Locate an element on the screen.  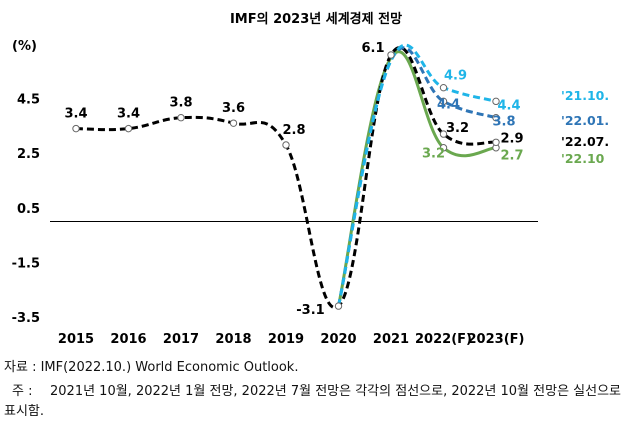
data-label: 2.8 is located at coordinates (293, 130).